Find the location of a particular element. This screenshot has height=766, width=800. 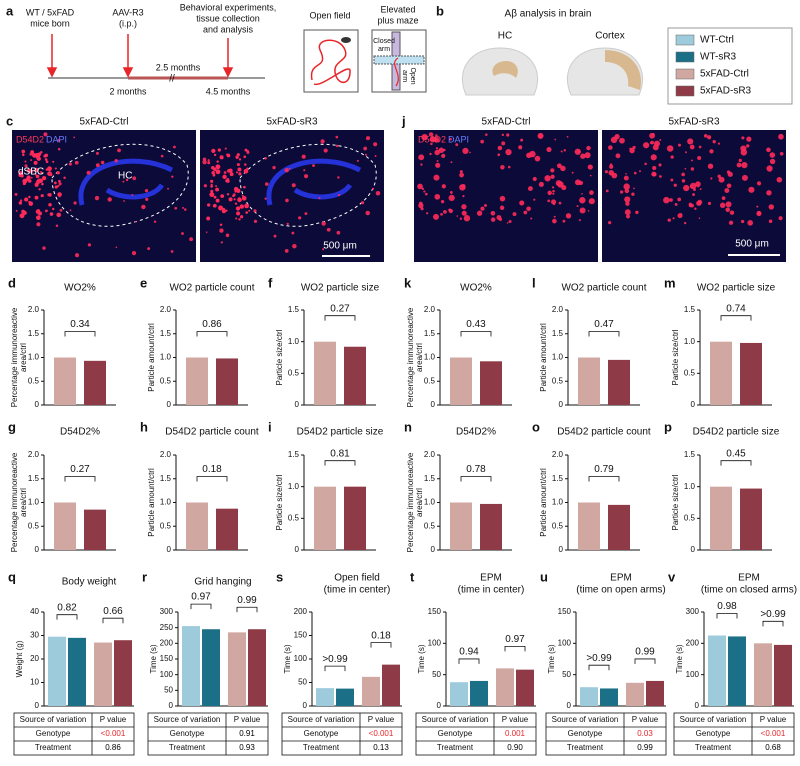

panel-letter: b is located at coordinates (440, 10).